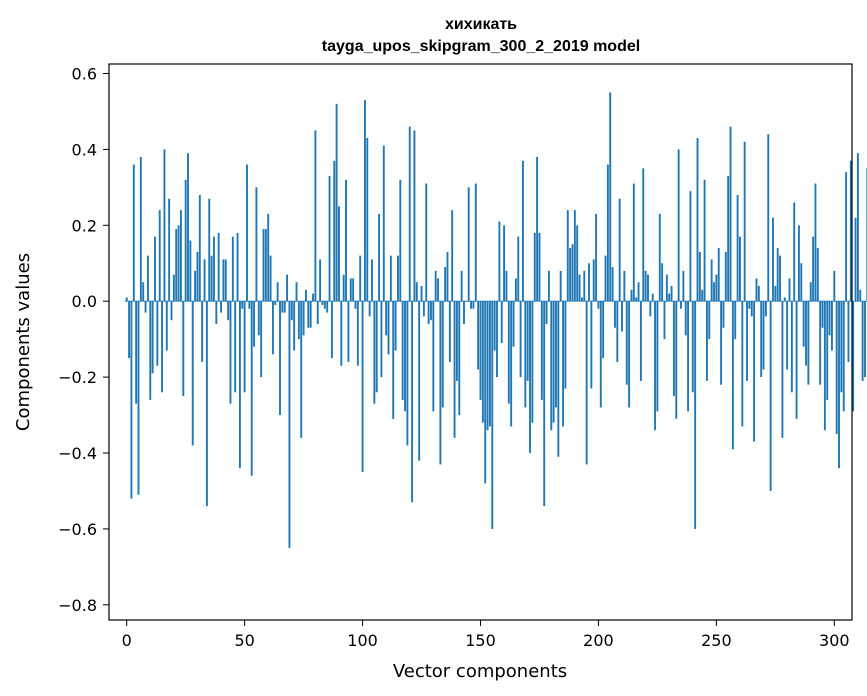 This screenshot has width=867, height=696. Describe the element at coordinates (84, 225) in the screenshot. I see `y-tick-label: 0.2` at that location.